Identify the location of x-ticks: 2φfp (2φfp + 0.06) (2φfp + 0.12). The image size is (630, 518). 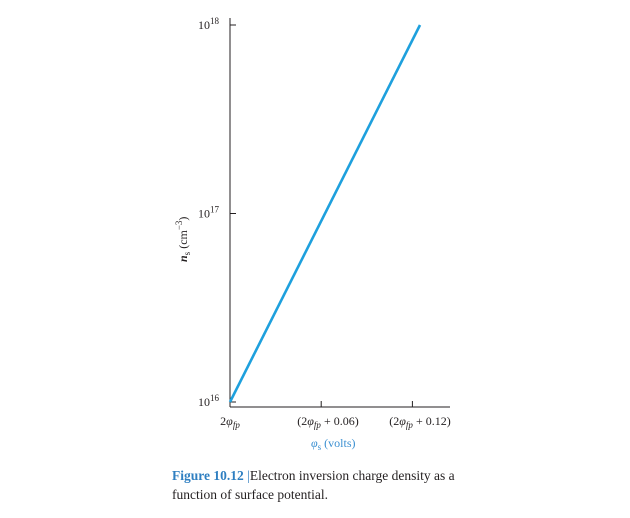
(335, 415).